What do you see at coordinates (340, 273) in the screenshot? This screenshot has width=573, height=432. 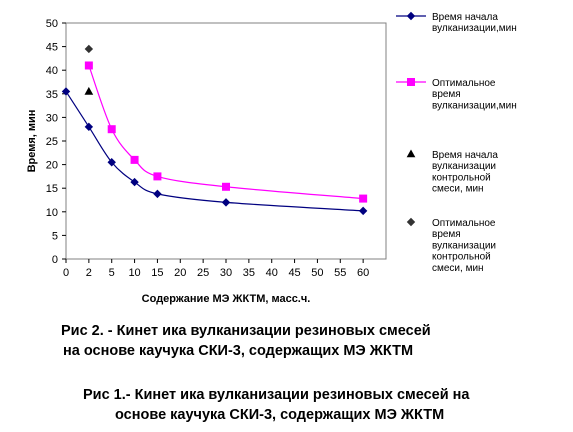 I see `x-tick-label: 55` at bounding box center [340, 273].